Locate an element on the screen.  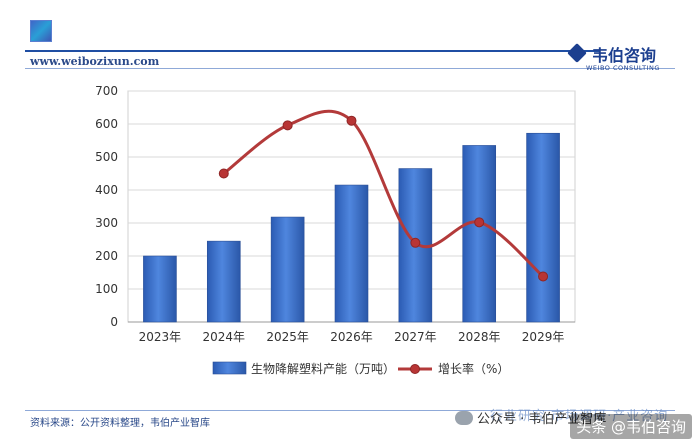
header-divider is located at coordinates (350, 68).